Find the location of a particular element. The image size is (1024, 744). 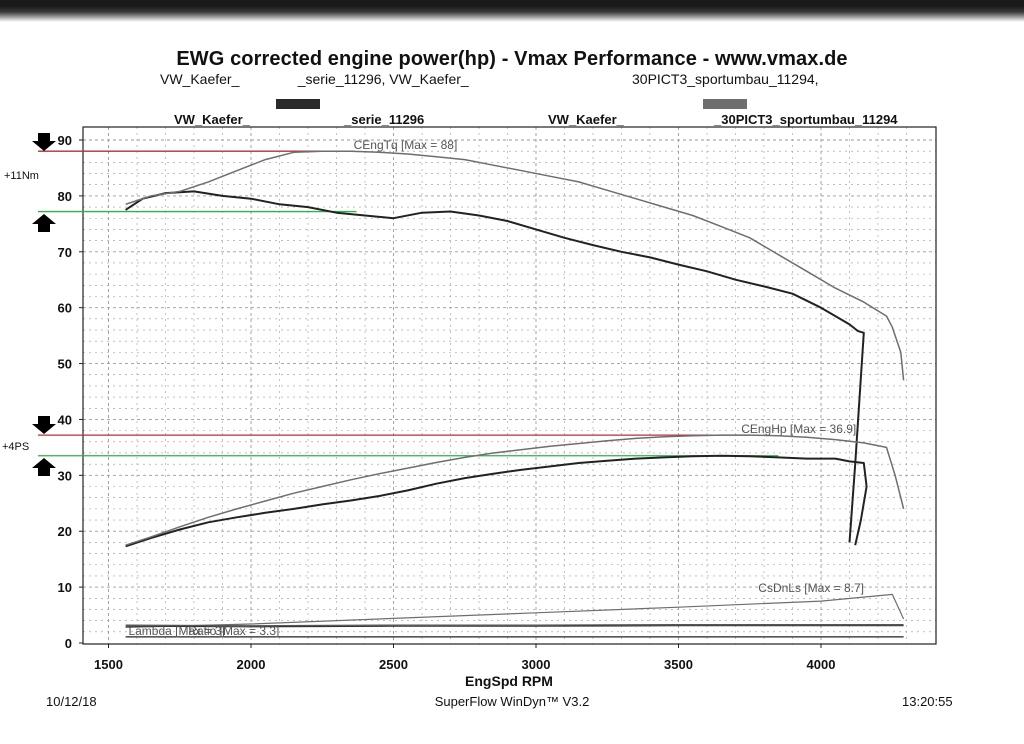

y-tick-label: 40 is located at coordinates (65, 419).